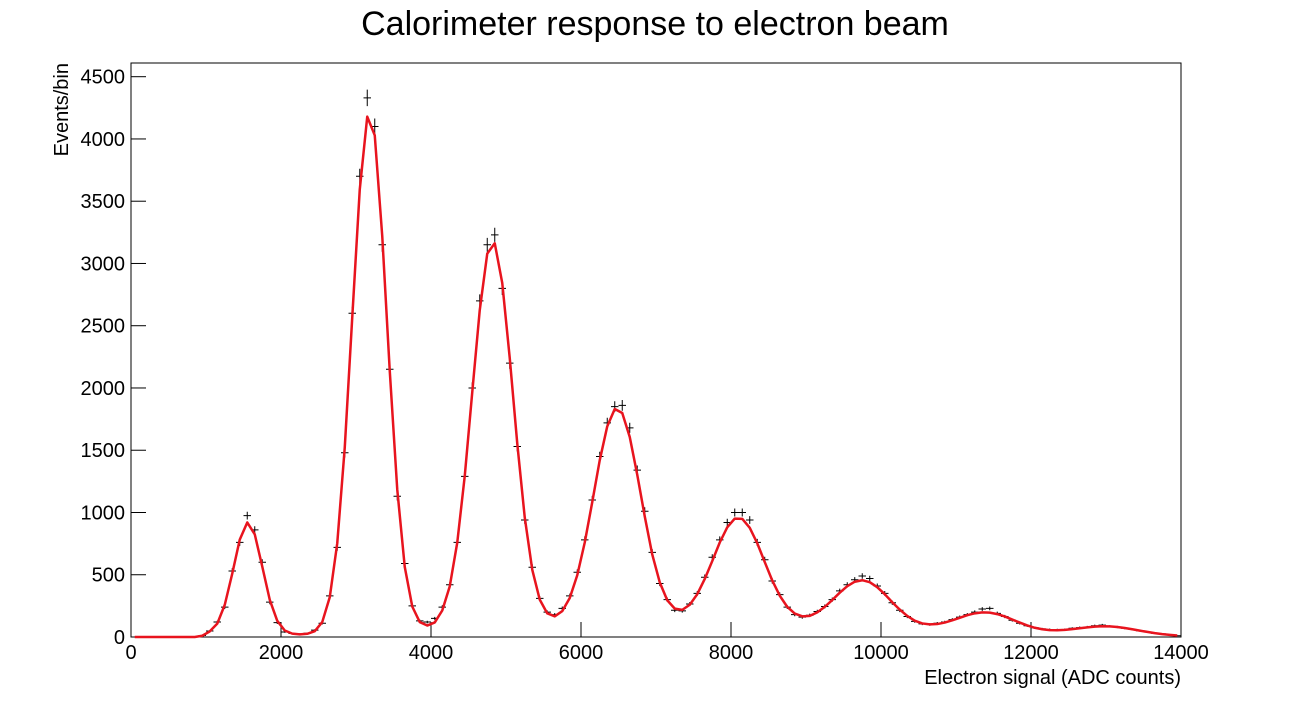 The width and height of the screenshot is (1311, 718). What do you see at coordinates (731, 653) in the screenshot?
I see `x-tick-label: 8000` at bounding box center [731, 653].